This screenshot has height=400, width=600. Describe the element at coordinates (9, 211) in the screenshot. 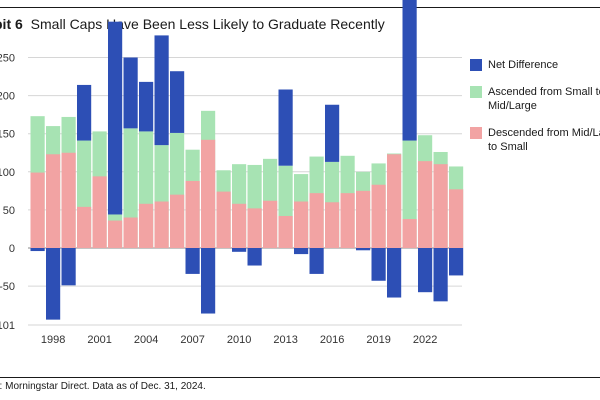

I see `y-tick-label: 50` at that location.